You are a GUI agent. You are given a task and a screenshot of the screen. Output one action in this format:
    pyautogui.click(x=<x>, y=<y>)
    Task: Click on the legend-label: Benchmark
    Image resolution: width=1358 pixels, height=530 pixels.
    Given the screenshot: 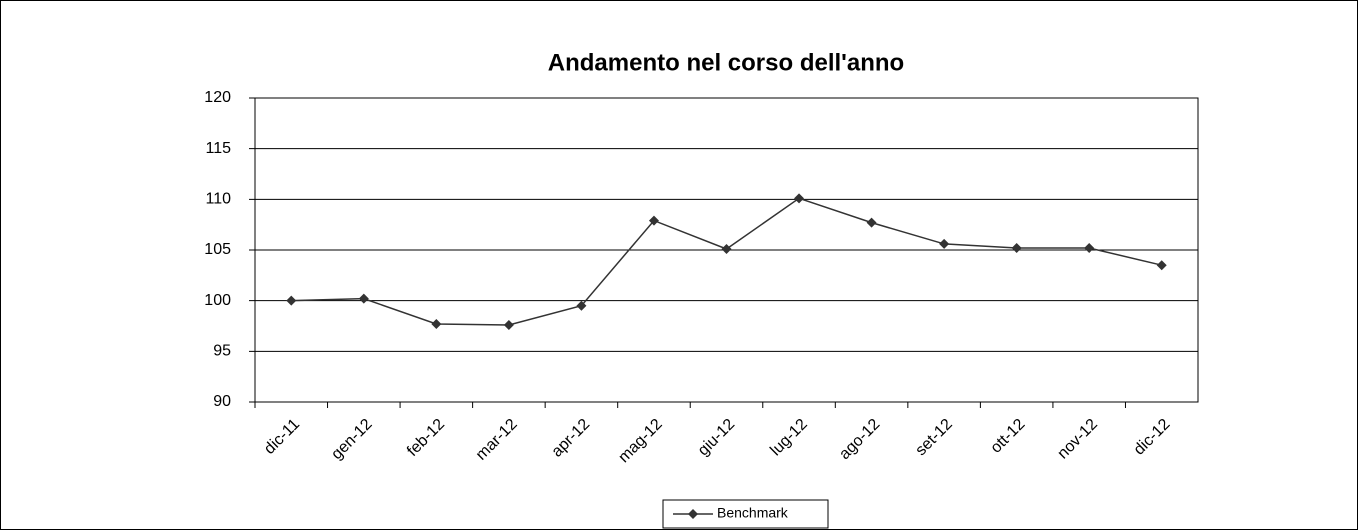 What is the action you would take?
    pyautogui.click(x=753, y=513)
    